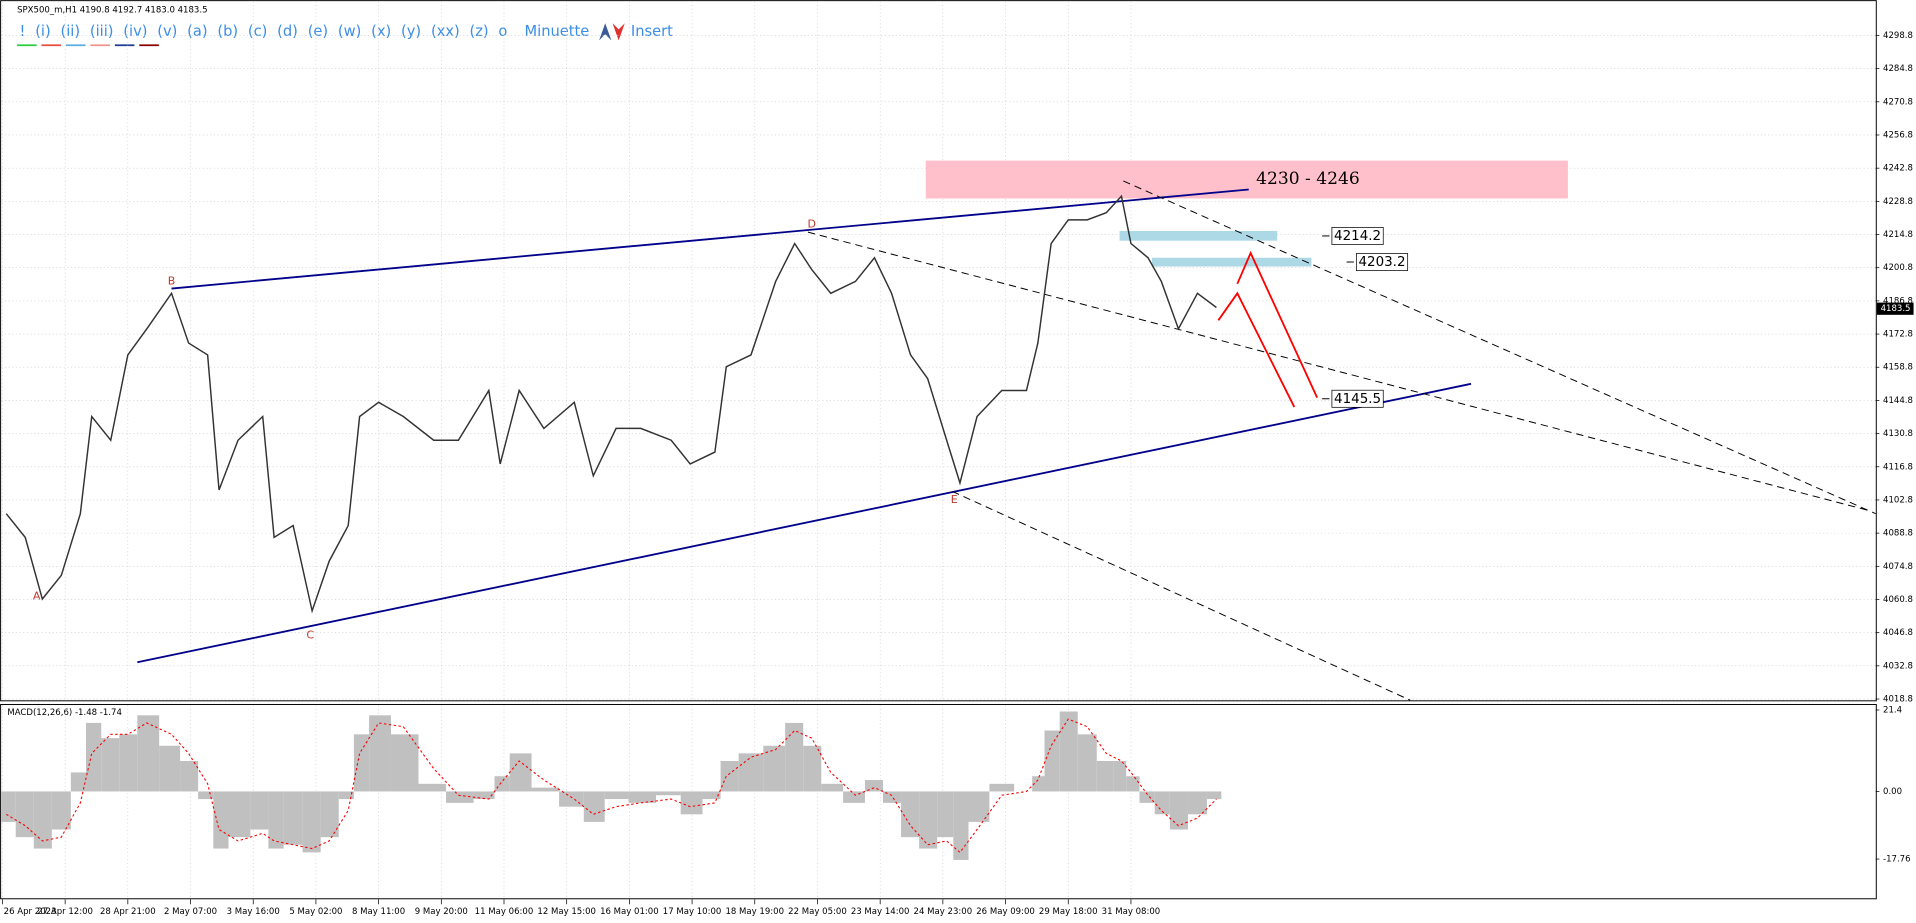 The image size is (1916, 923). I want to click on x-tick-label: 11 May 06:00, so click(504, 912).